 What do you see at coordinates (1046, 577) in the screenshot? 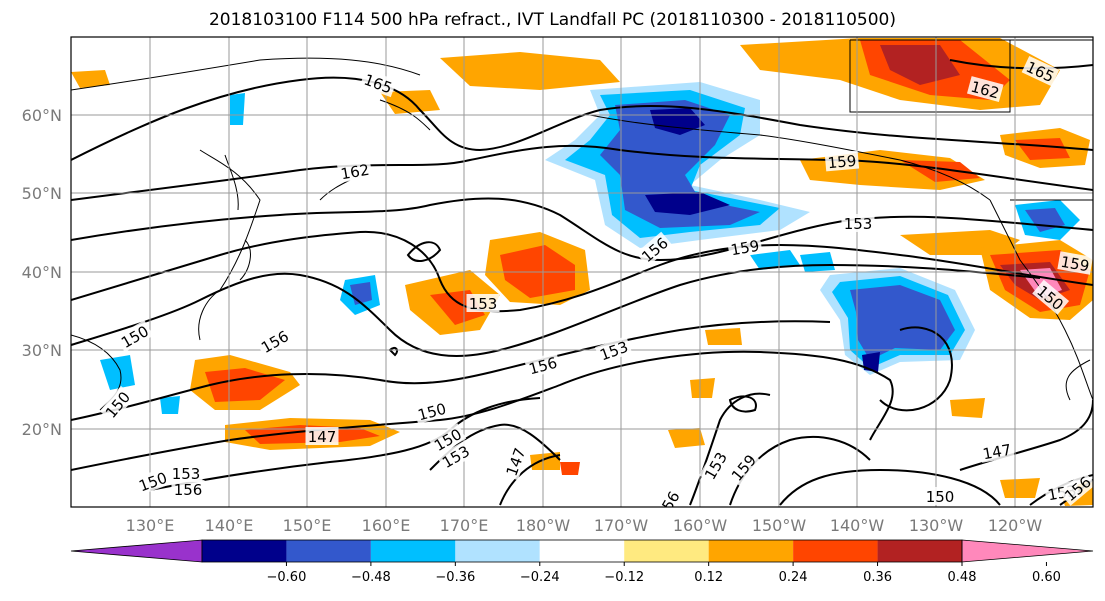
I see `colorbar-tick-label: 0.60` at bounding box center [1046, 577].